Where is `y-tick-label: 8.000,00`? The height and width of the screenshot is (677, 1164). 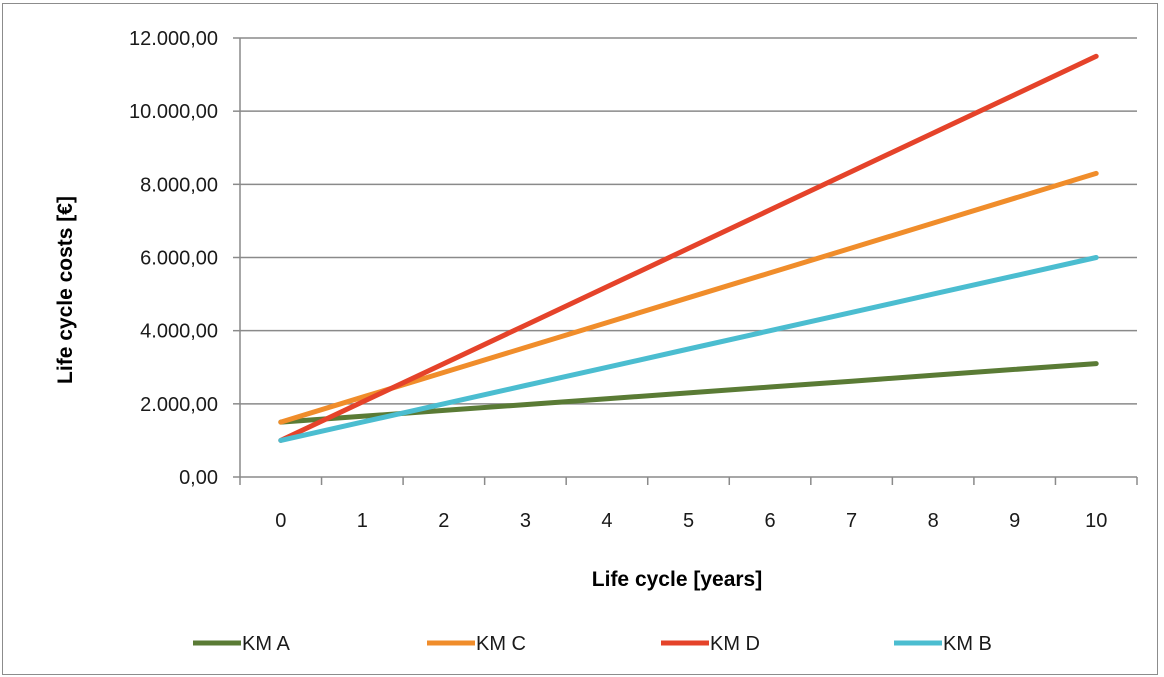
y-tick-label: 8.000,00 is located at coordinates (179, 185).